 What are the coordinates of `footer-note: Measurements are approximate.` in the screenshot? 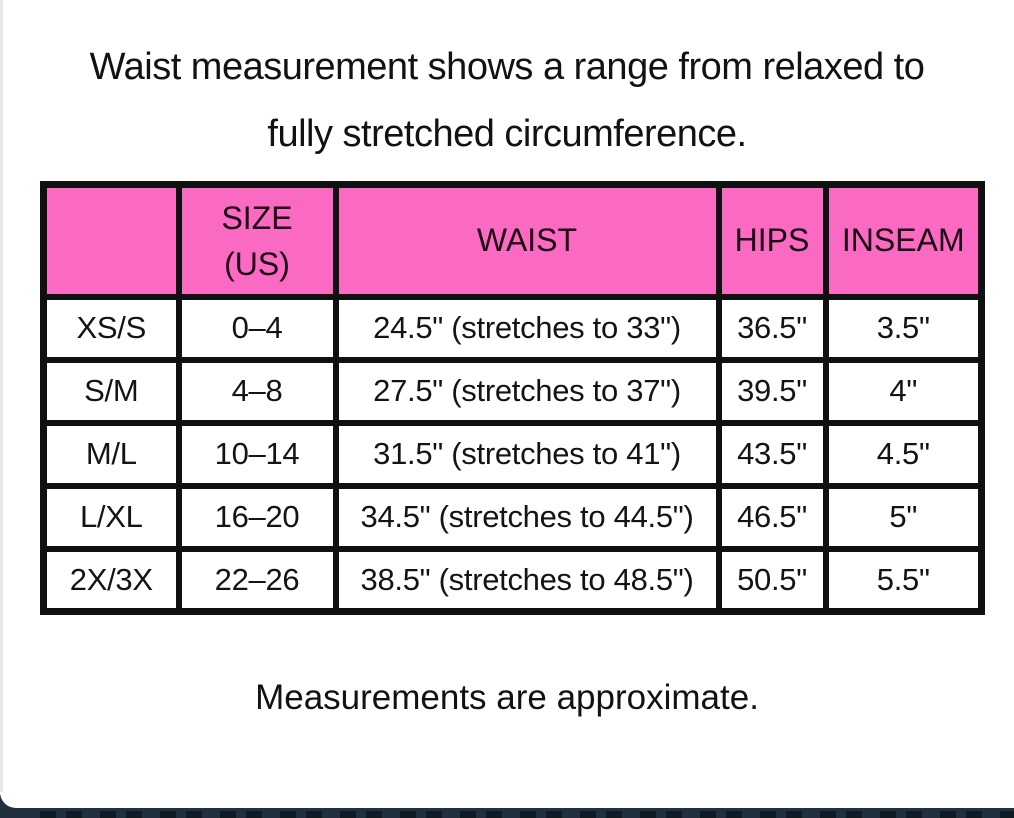 It's located at (507, 697).